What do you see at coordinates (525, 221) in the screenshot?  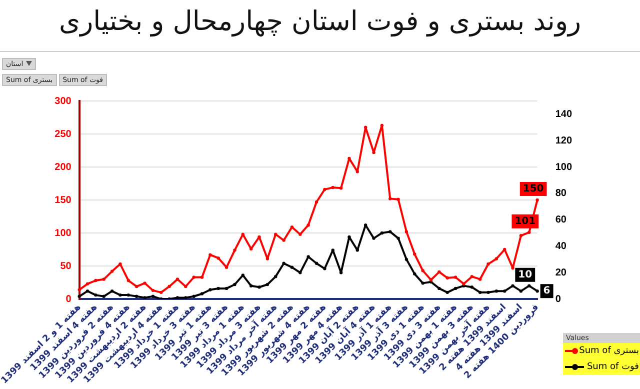 I see `data-label: 101` at bounding box center [525, 221].